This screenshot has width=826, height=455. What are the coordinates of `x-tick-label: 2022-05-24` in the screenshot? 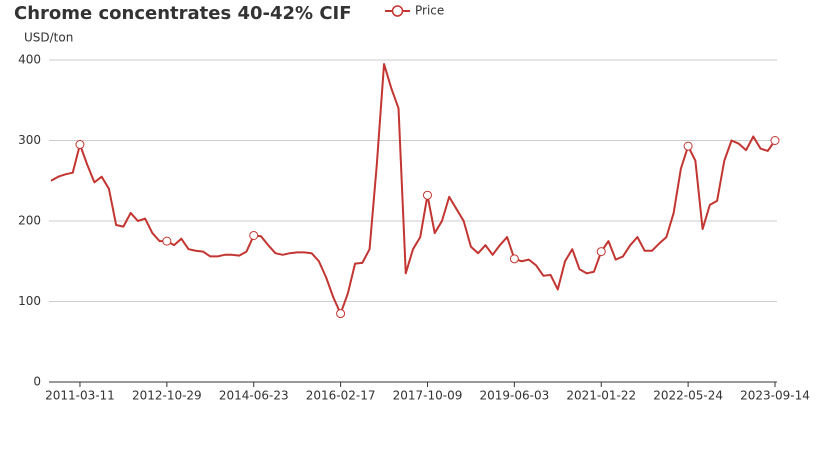 It's located at (688, 396).